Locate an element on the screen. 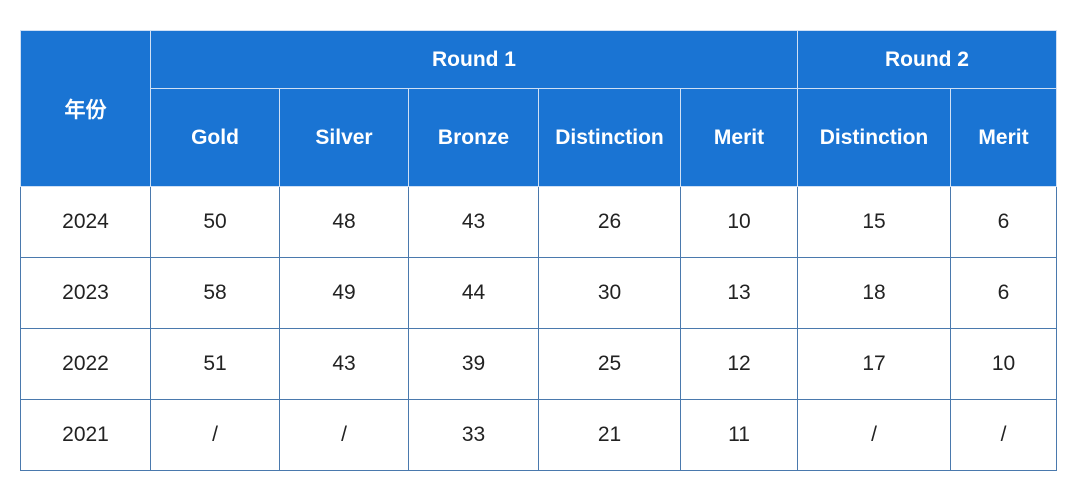 This screenshot has height=495, width=1080. value-cell: 25 is located at coordinates (609, 364).